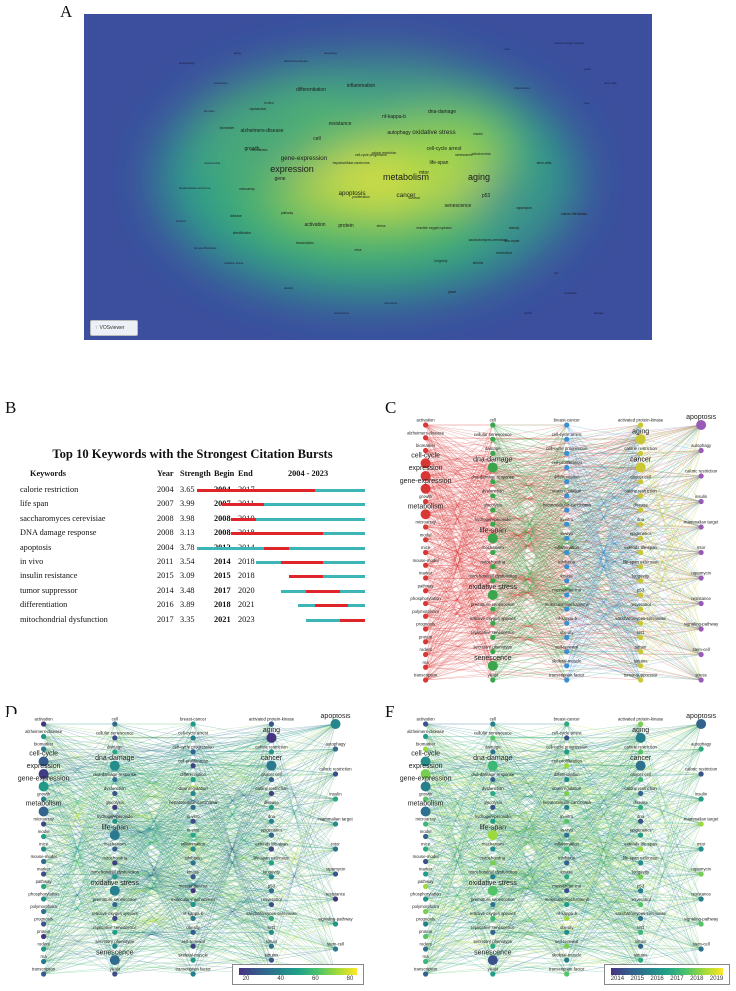  What do you see at coordinates (492, 561) in the screenshot?
I see `network-label: mitochondria` at bounding box center [492, 561].